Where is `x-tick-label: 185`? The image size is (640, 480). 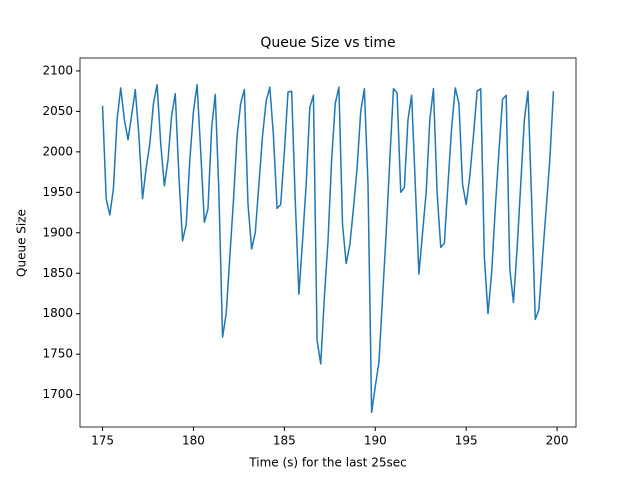
x-tick-label: 185 is located at coordinates (284, 441).